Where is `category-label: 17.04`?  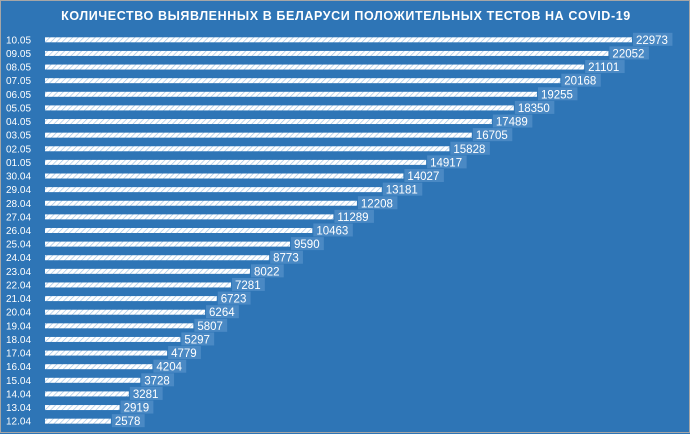 category-label: 17.04 is located at coordinates (18, 354).